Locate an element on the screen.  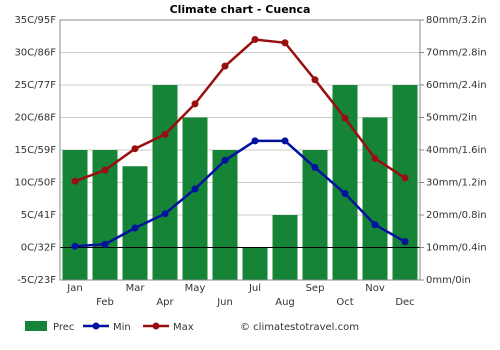
y-tick-label: 30C/86F is located at coordinates (35, 53).